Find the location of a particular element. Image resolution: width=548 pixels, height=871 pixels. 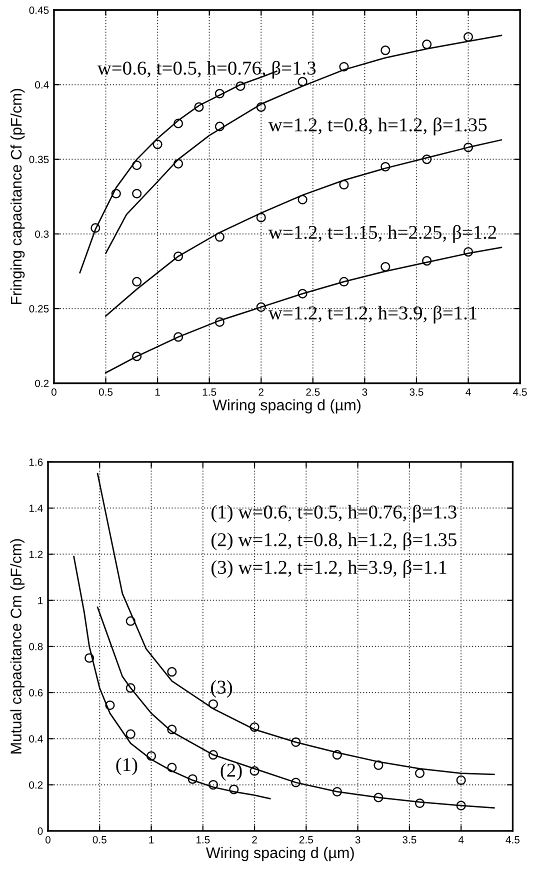

annotation: w=0.6, t=0.5, h=0.76, β=1.3 is located at coordinates (206, 69).